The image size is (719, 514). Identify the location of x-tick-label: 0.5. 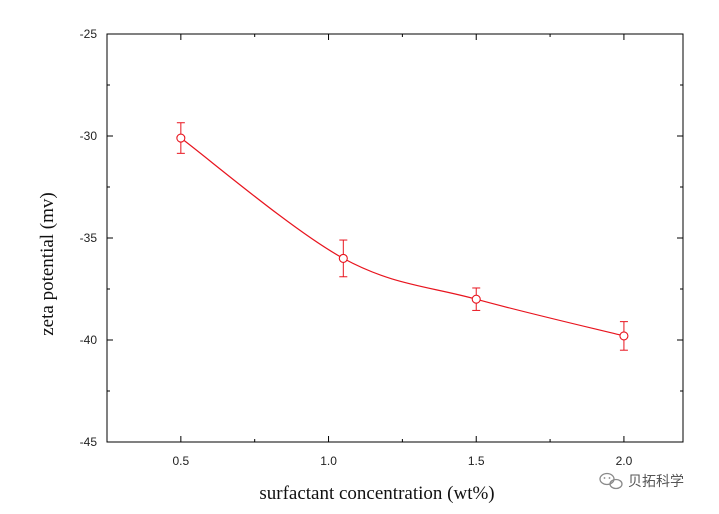
(181, 461).